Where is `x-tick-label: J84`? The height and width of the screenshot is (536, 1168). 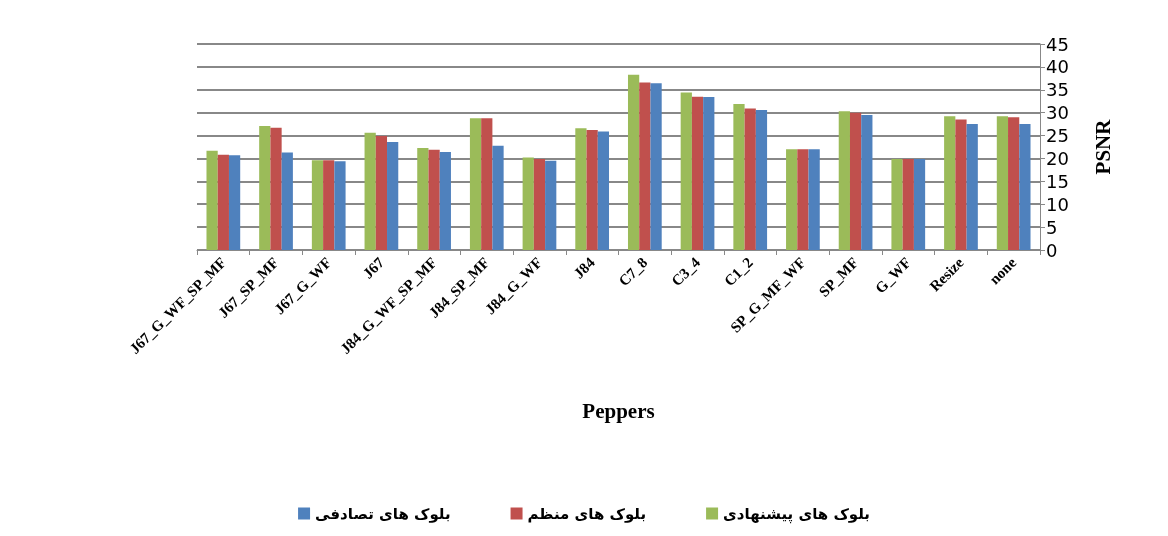 x-tick-label: J84 is located at coordinates (584, 267).